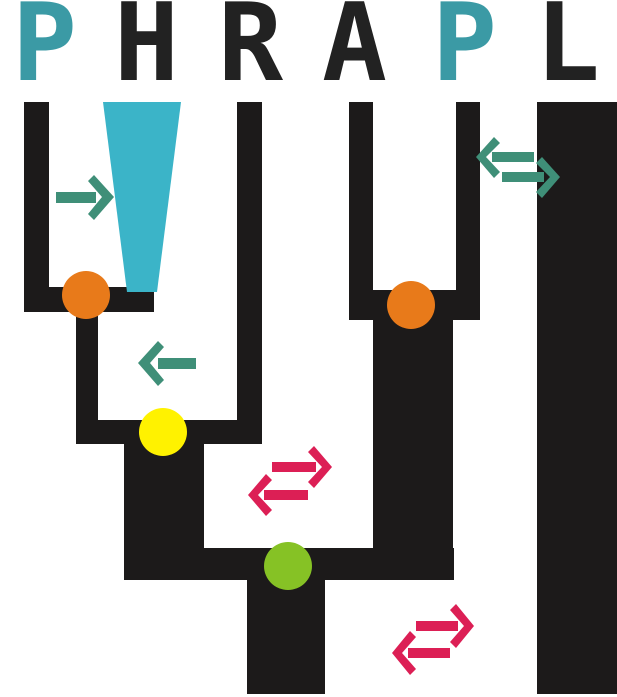  I want to click on title-letter-a: A, so click(354, 53).